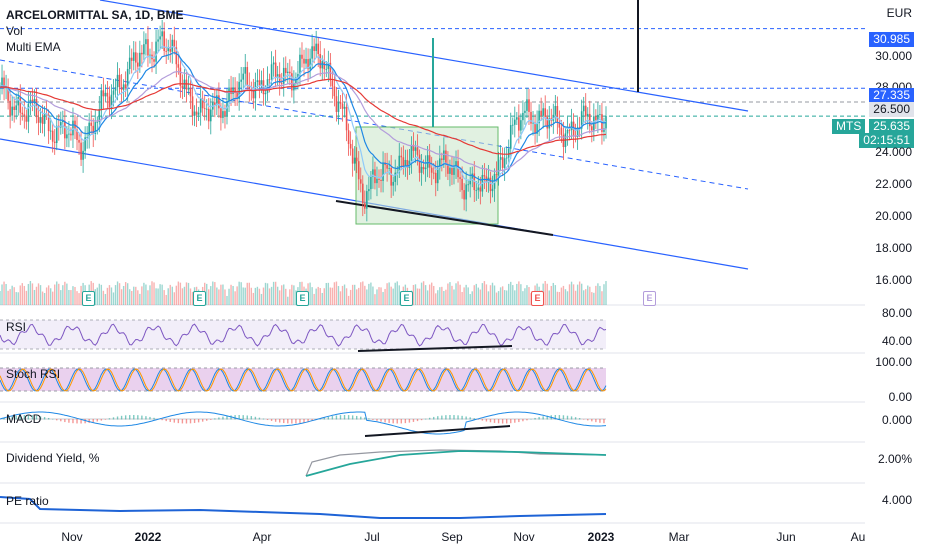  What do you see at coordinates (16, 327) in the screenshot?
I see `rsi-pane-label: RSI` at bounding box center [16, 327].